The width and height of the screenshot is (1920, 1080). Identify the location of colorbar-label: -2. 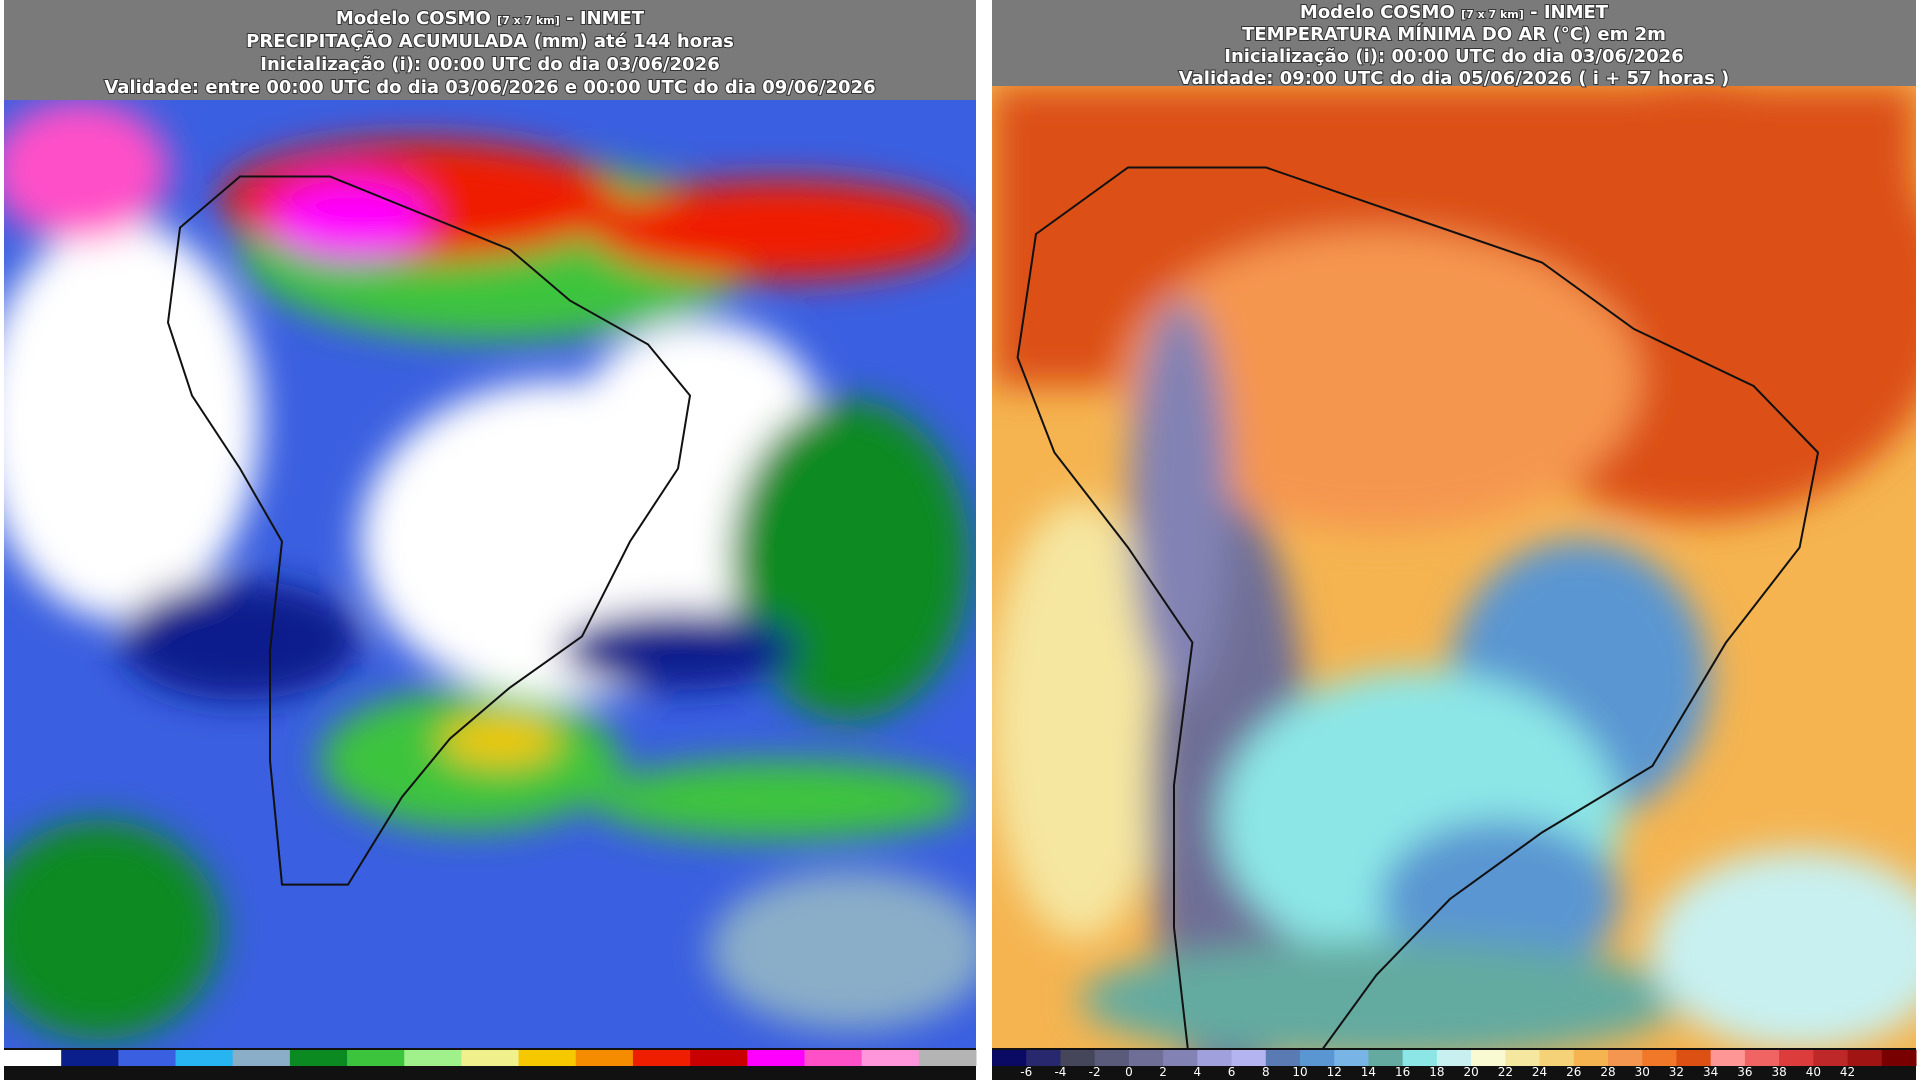
(1095, 1072).